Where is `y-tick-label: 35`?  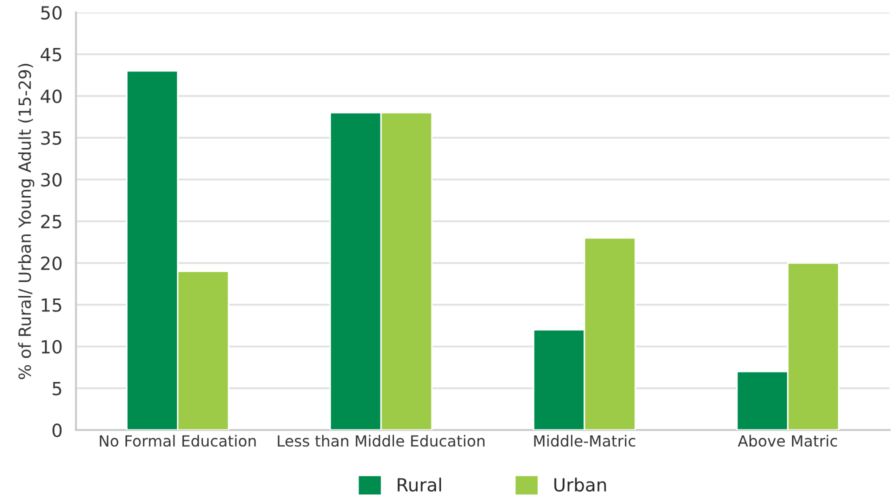
y-tick-label: 35 is located at coordinates (51, 138).